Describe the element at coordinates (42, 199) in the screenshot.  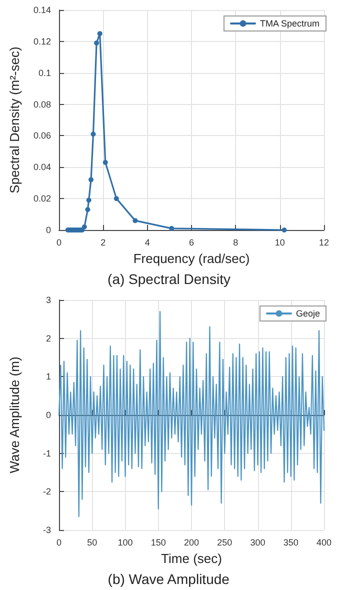
I see `y-tick-label: 0.02` at that location.